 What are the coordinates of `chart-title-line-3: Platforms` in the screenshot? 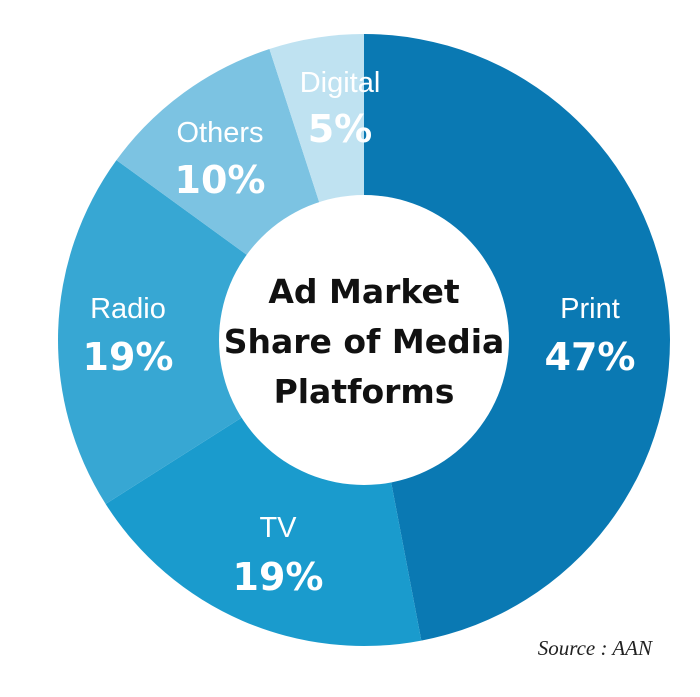 It's located at (364, 391).